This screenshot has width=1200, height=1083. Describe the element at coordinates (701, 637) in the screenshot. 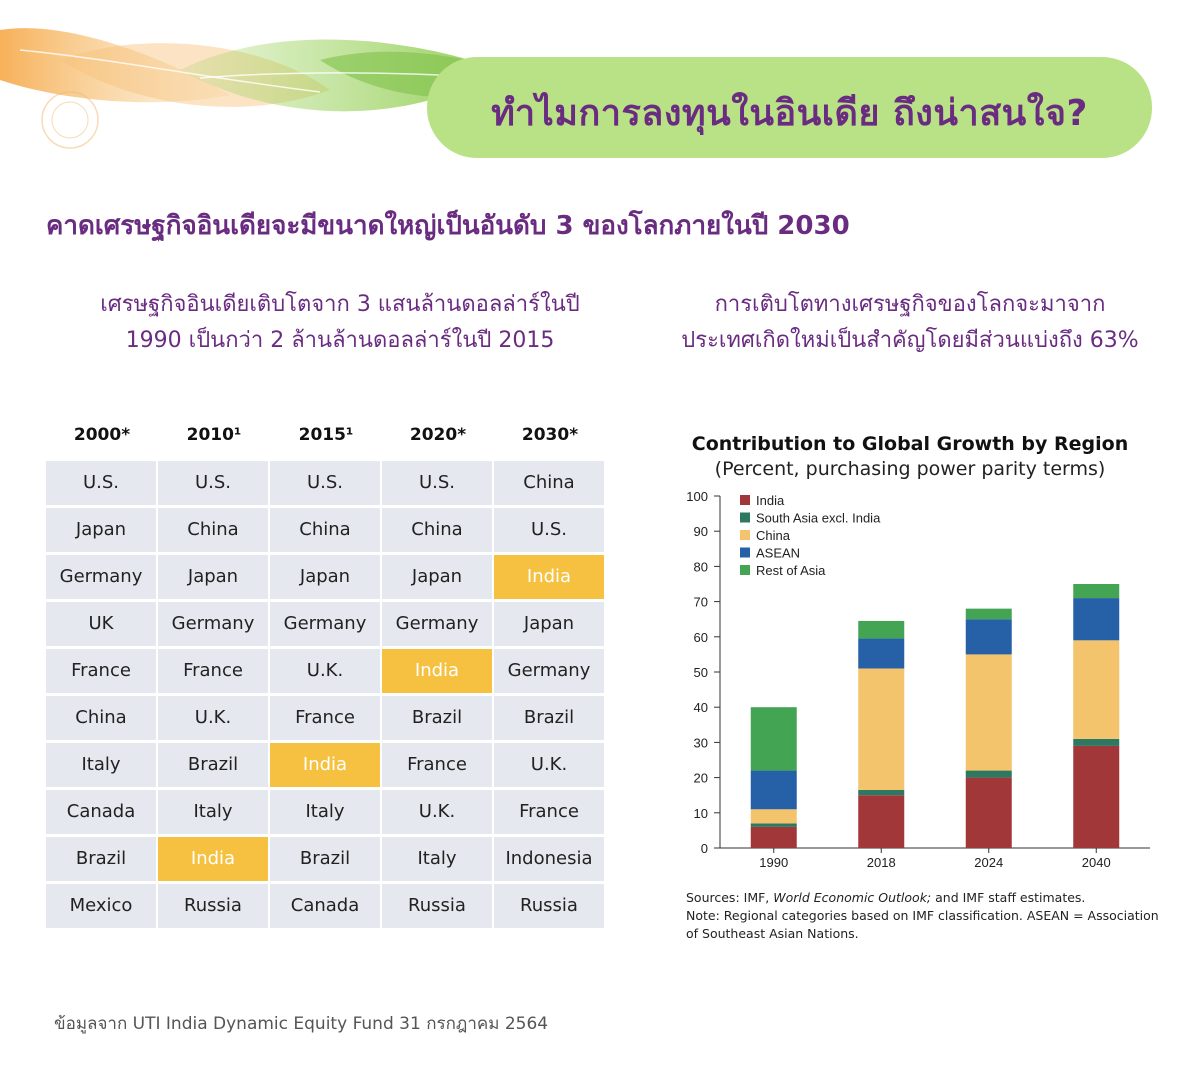

I see `y-tick-label: 60` at that location.